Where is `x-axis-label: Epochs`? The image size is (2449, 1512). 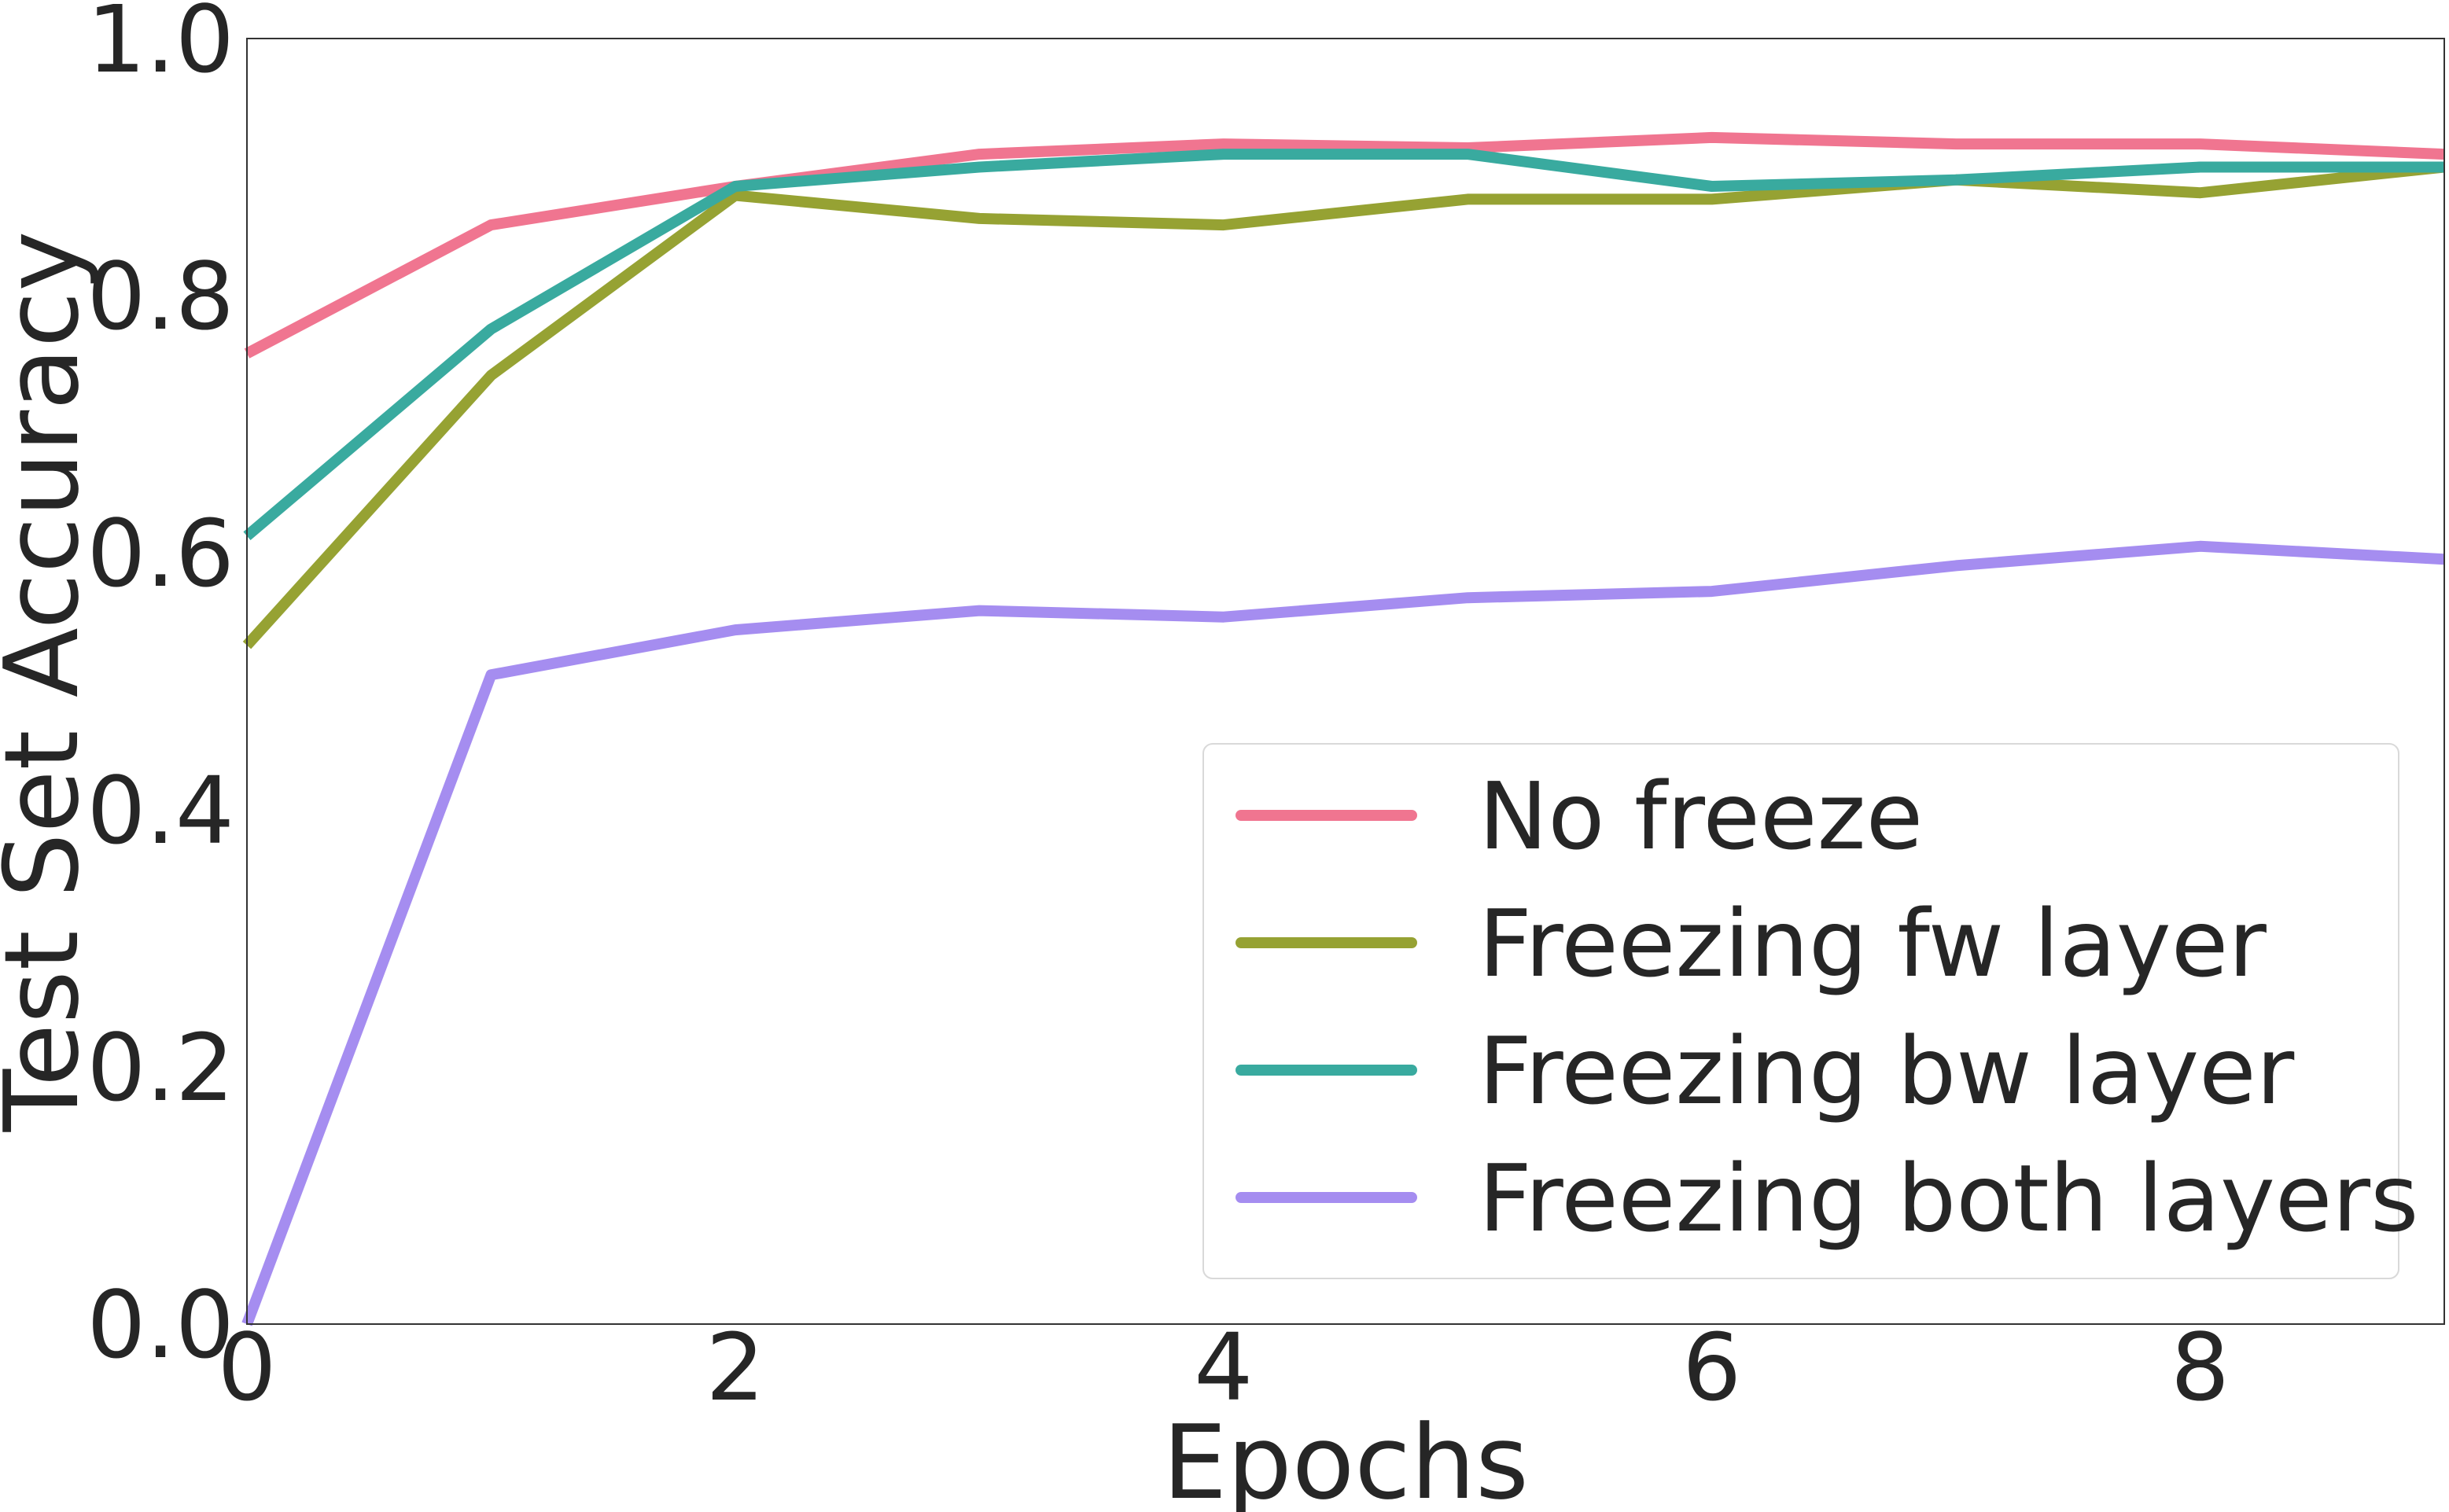
x-axis-label: Epochs is located at coordinates (1345, 1457).